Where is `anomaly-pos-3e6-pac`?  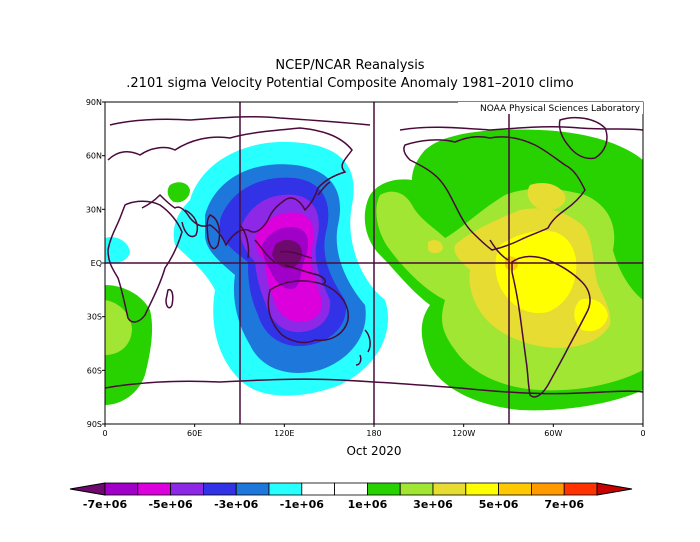 anomaly-pos-3e6-pac is located at coordinates (435, 247).